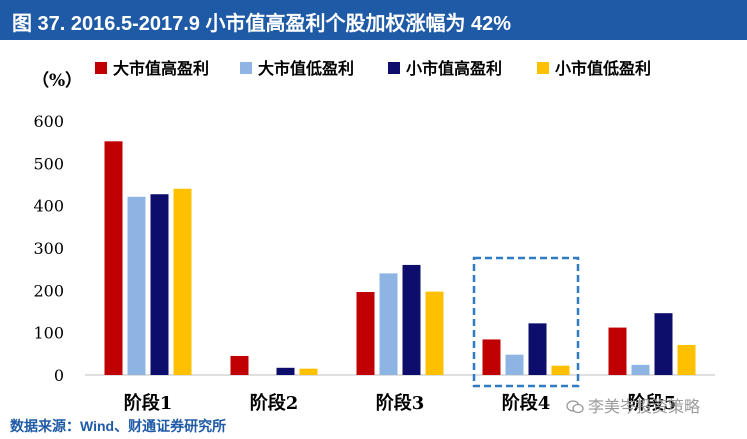 The width and height of the screenshot is (747, 439). Describe the element at coordinates (373, 68) in the screenshot. I see `legend: 大市值高盈利 大市值低盈利 小市值高盈利 小市值低盈利` at that location.